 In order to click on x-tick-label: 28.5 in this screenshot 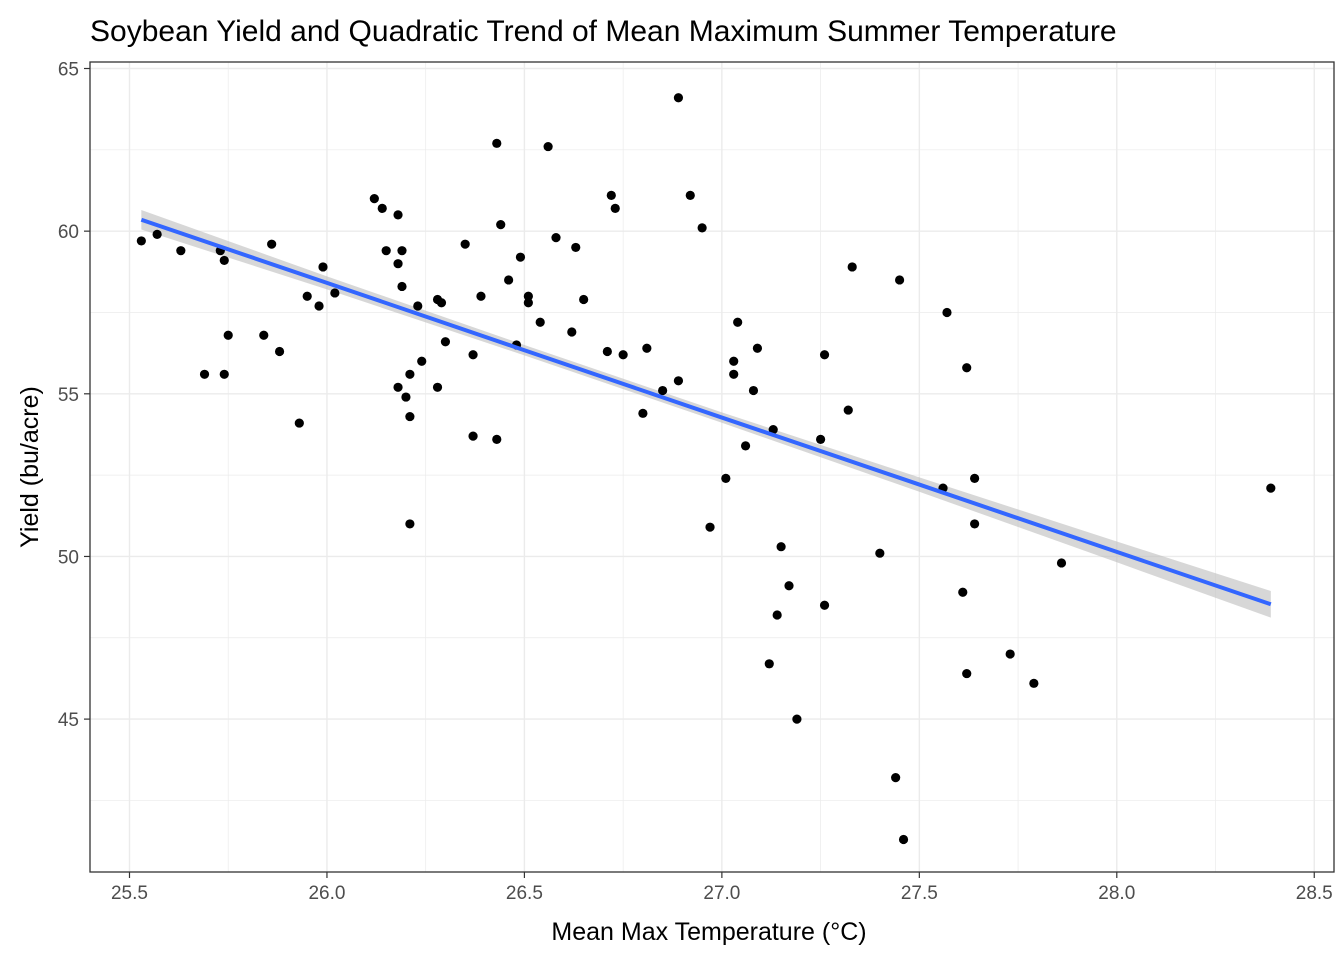, I will do `click(1314, 893)`.